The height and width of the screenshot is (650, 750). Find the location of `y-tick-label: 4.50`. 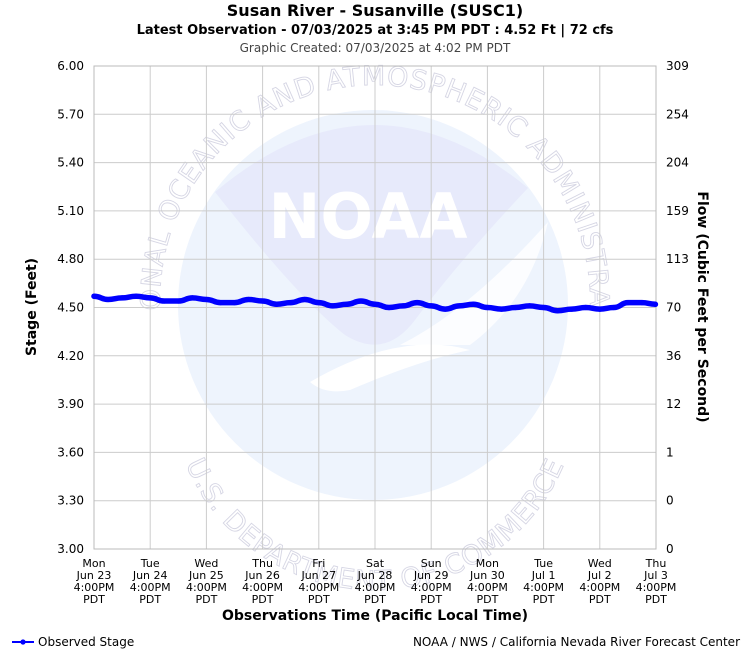

y-tick-label: 4.50 is located at coordinates (70, 308).